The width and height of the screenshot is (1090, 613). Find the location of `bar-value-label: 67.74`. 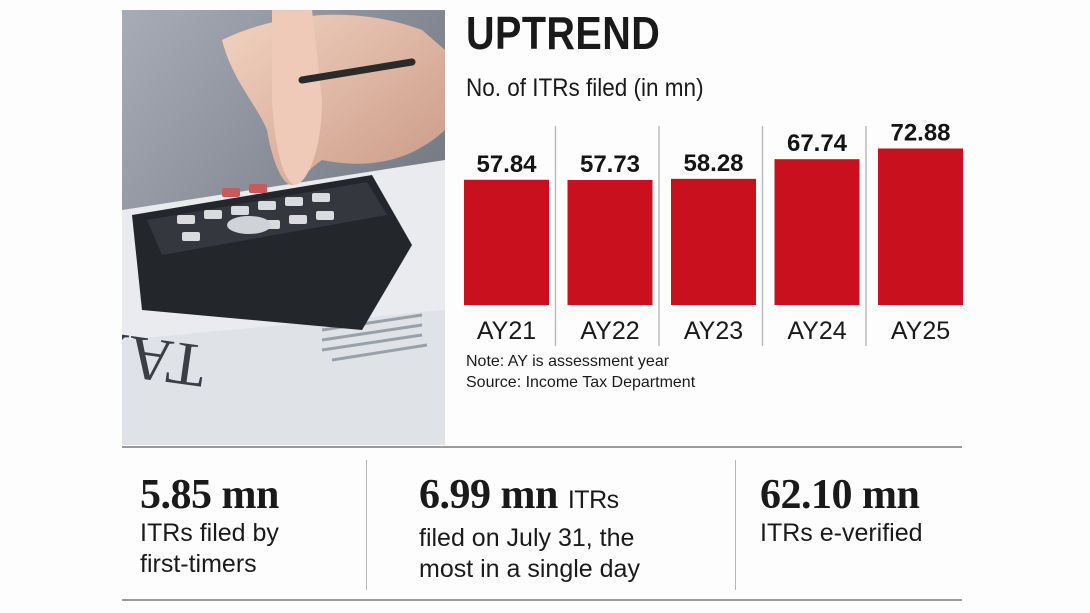

bar-value-label: 67.74 is located at coordinates (817, 143).